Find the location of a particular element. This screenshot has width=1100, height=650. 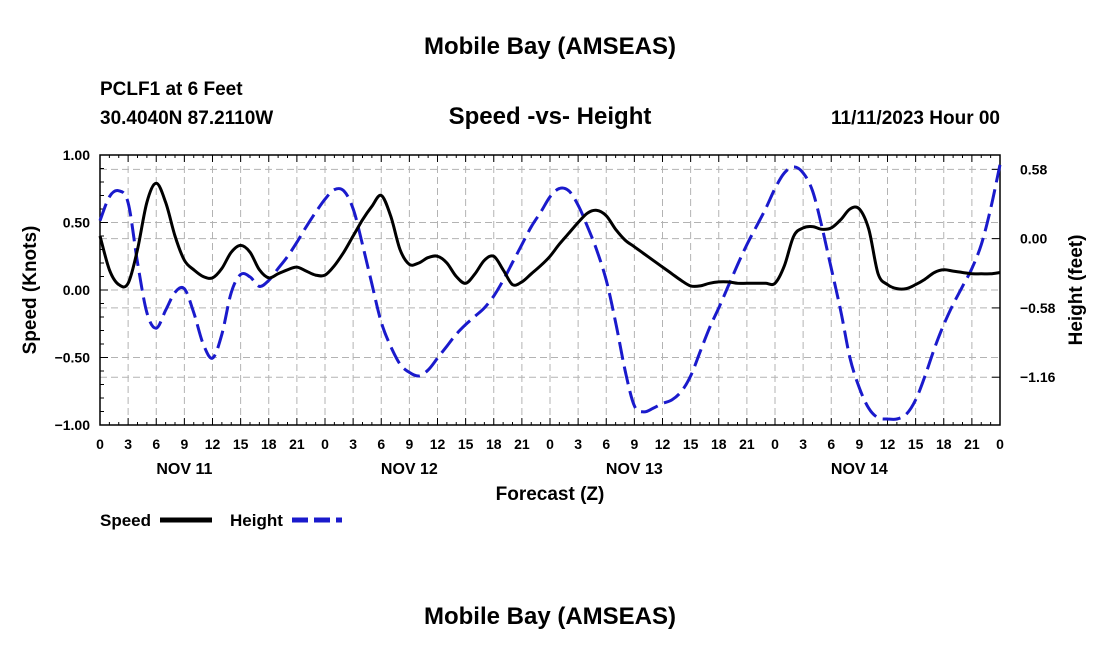

y-tick-label: 0.50 is located at coordinates (76, 223).